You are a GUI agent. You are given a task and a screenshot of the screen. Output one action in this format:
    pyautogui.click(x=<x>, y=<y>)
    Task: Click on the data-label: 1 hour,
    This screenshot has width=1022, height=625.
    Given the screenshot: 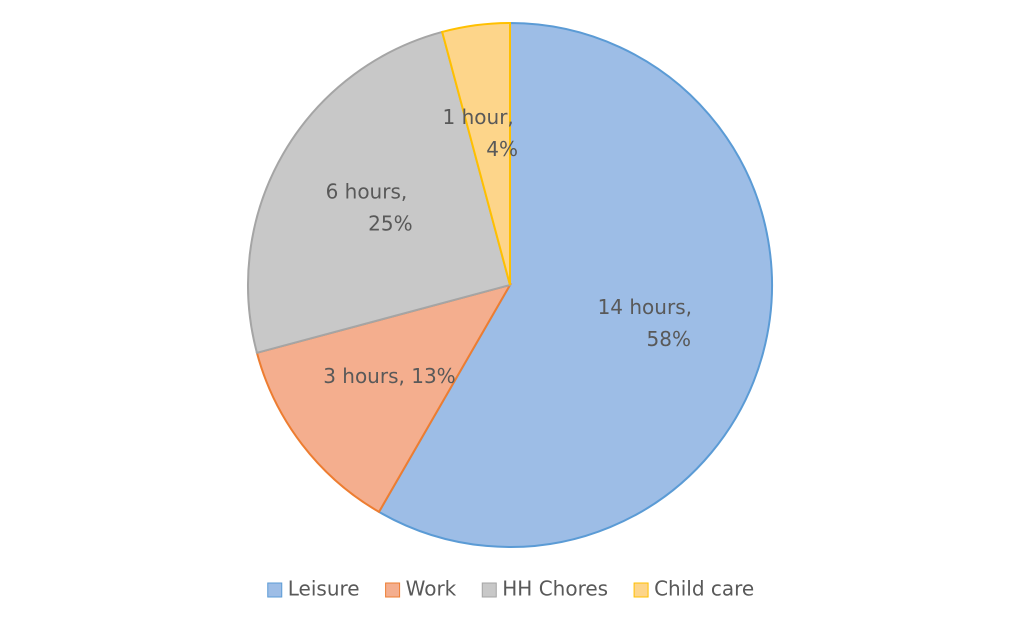 What is the action you would take?
    pyautogui.click(x=478, y=117)
    